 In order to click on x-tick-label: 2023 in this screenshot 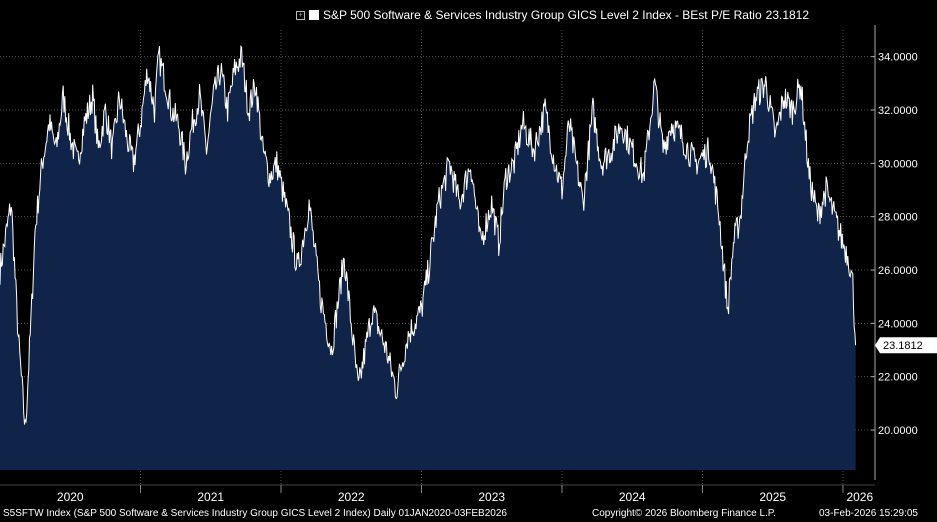, I will do `click(491, 497)`.